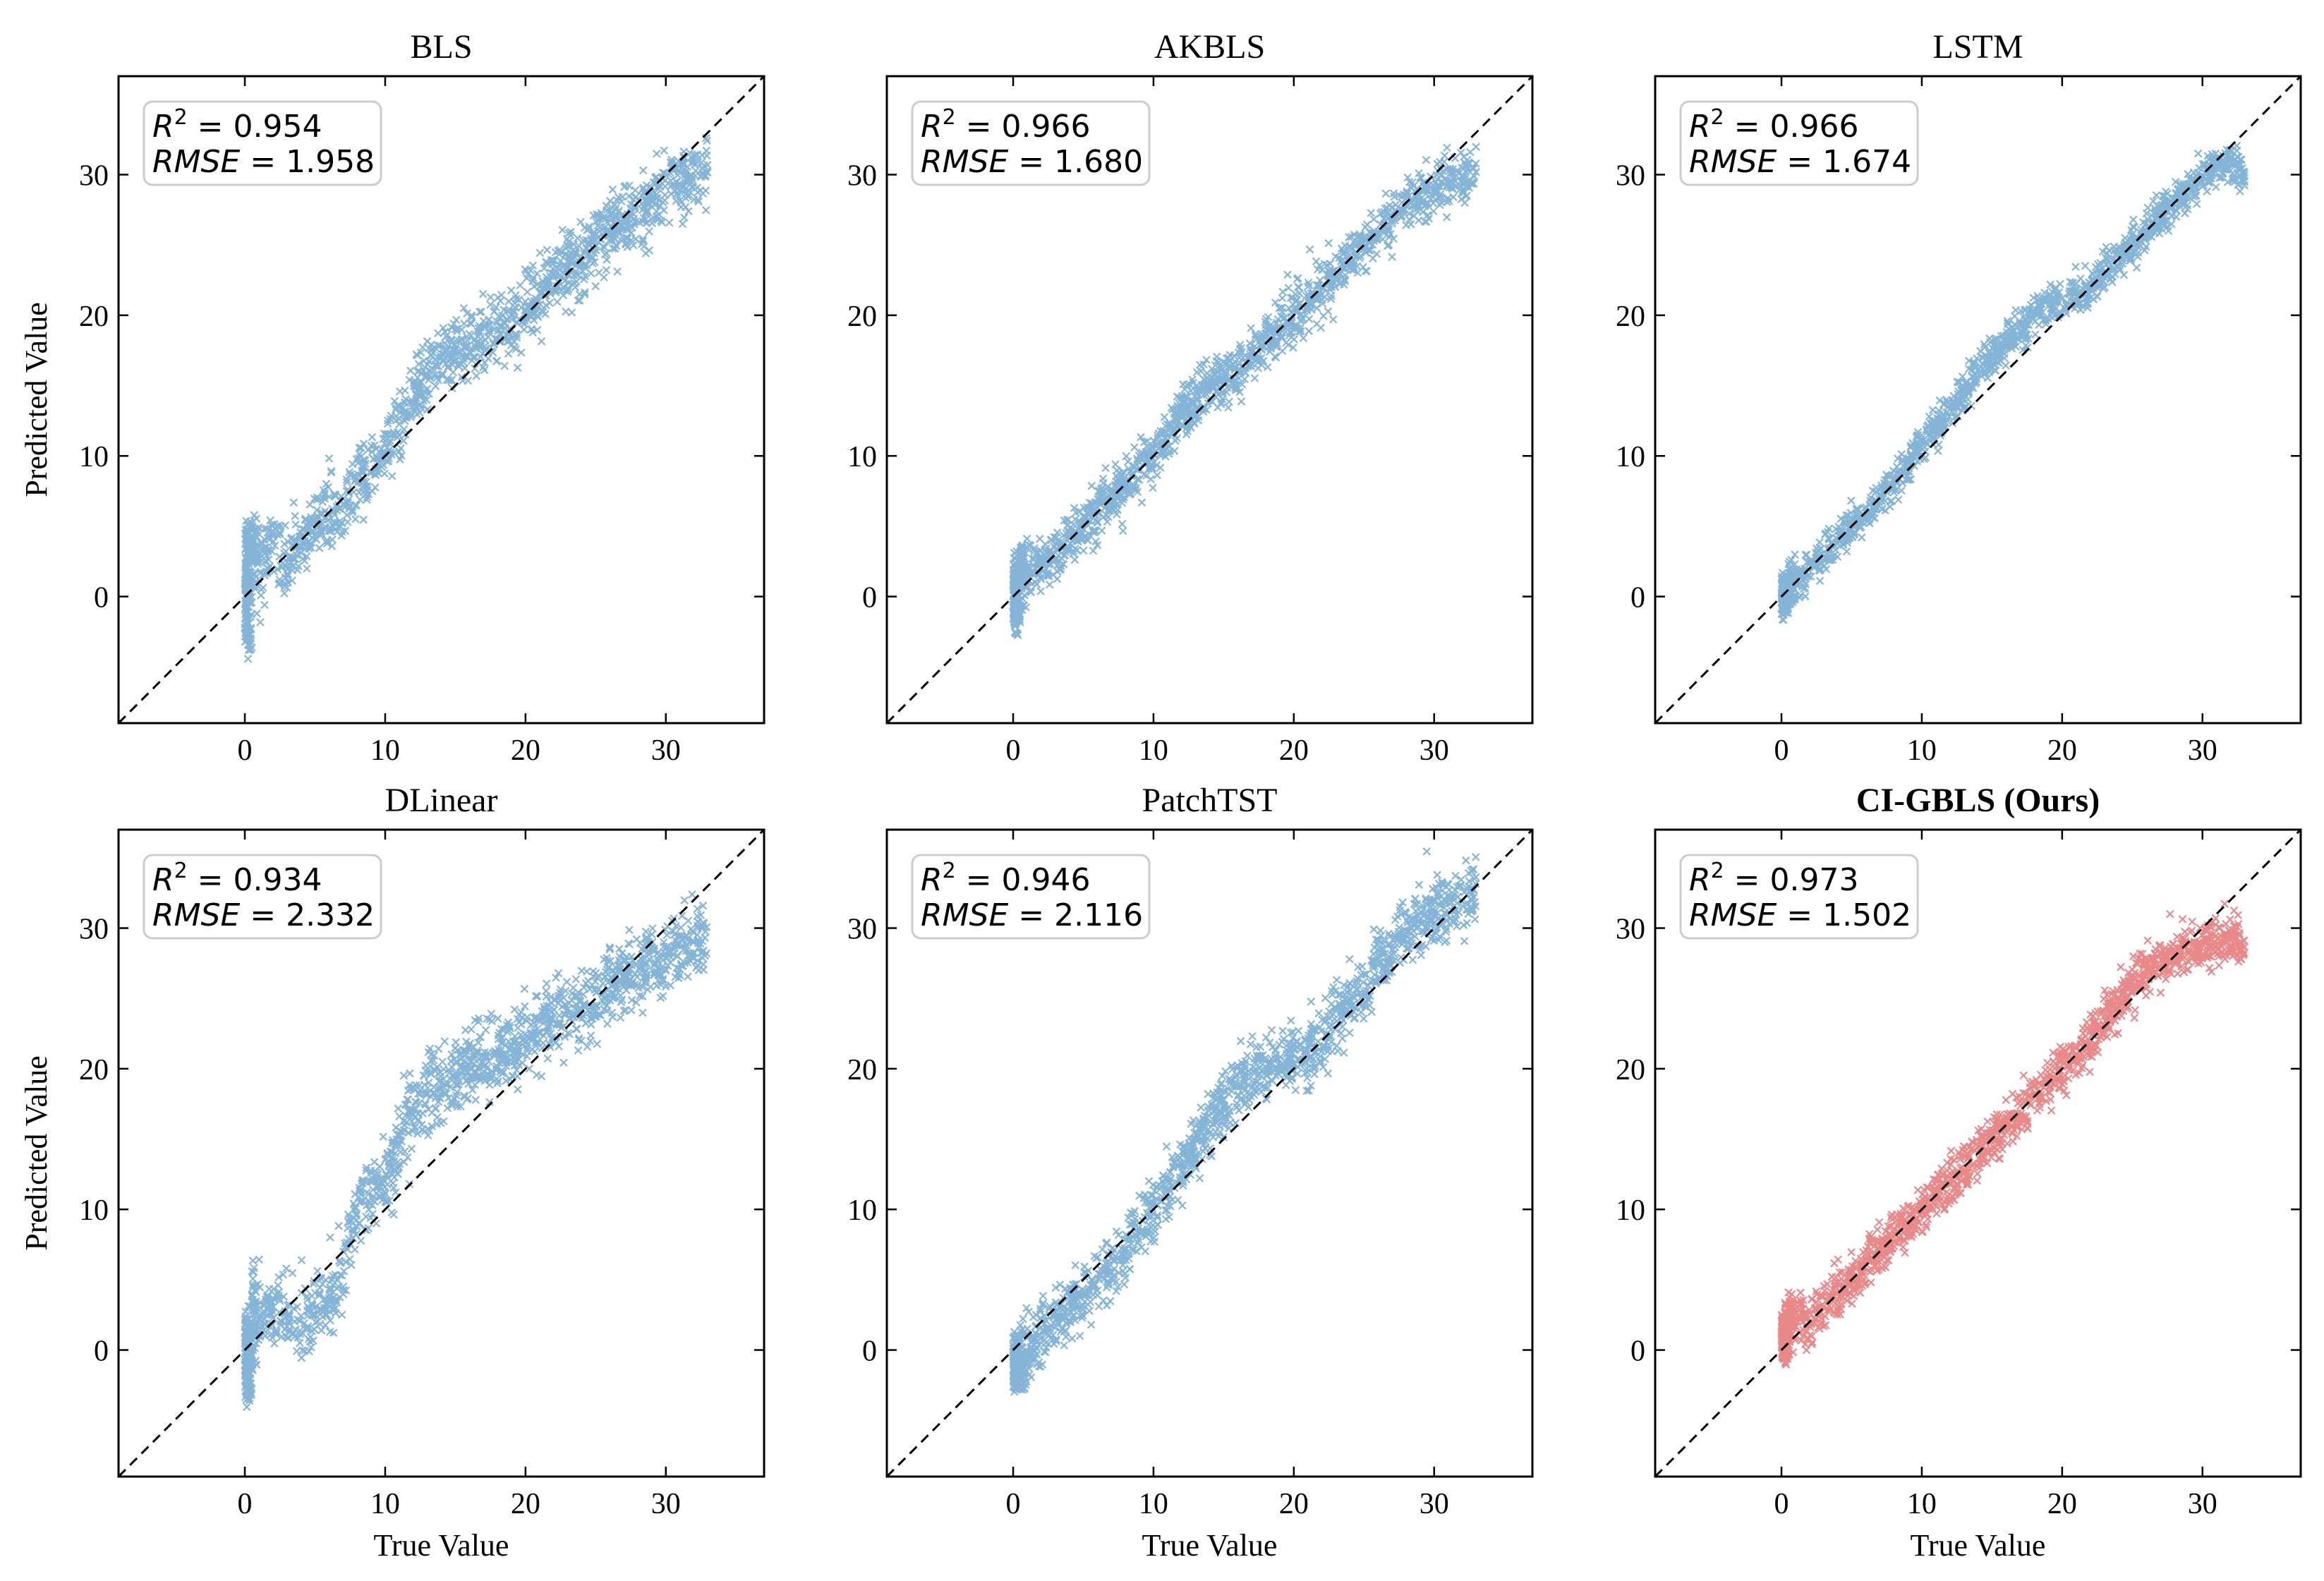  I want to click on panel-title: PatchTST, so click(1210, 800).